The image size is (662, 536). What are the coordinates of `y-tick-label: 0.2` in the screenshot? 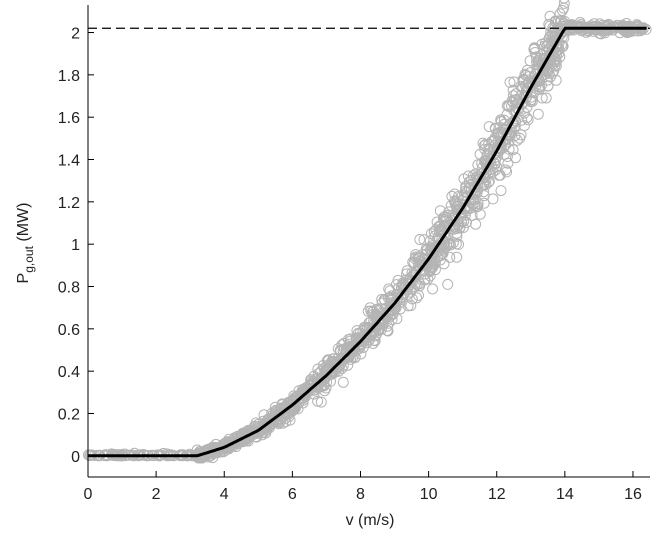 It's located at (69, 415).